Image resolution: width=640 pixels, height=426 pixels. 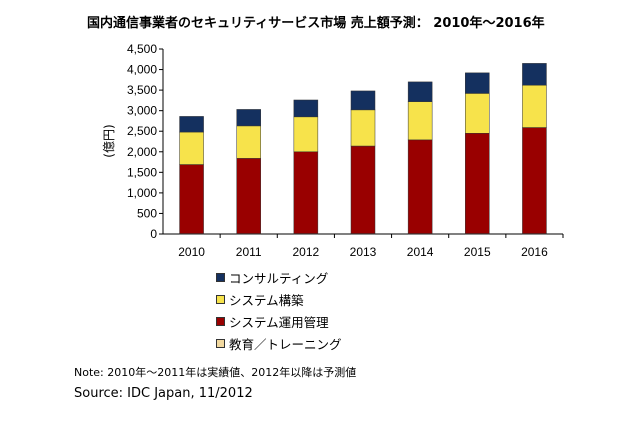 I want to click on legend-item: コンサルティング, so click(x=279, y=277).